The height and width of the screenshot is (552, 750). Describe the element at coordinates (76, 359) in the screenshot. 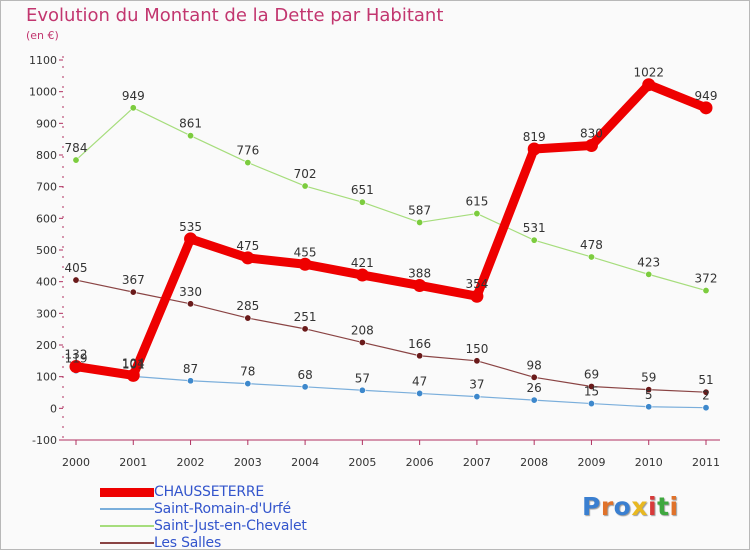

I see `data-label-1: 119` at that location.